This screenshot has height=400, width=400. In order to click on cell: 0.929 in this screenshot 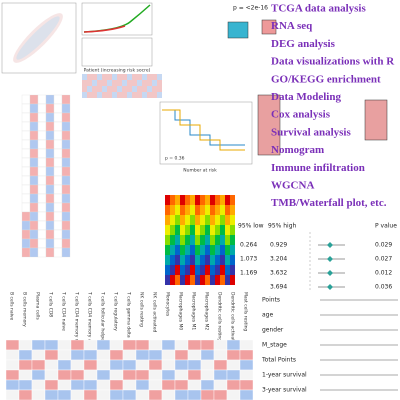, I will do `click(278, 245)`.